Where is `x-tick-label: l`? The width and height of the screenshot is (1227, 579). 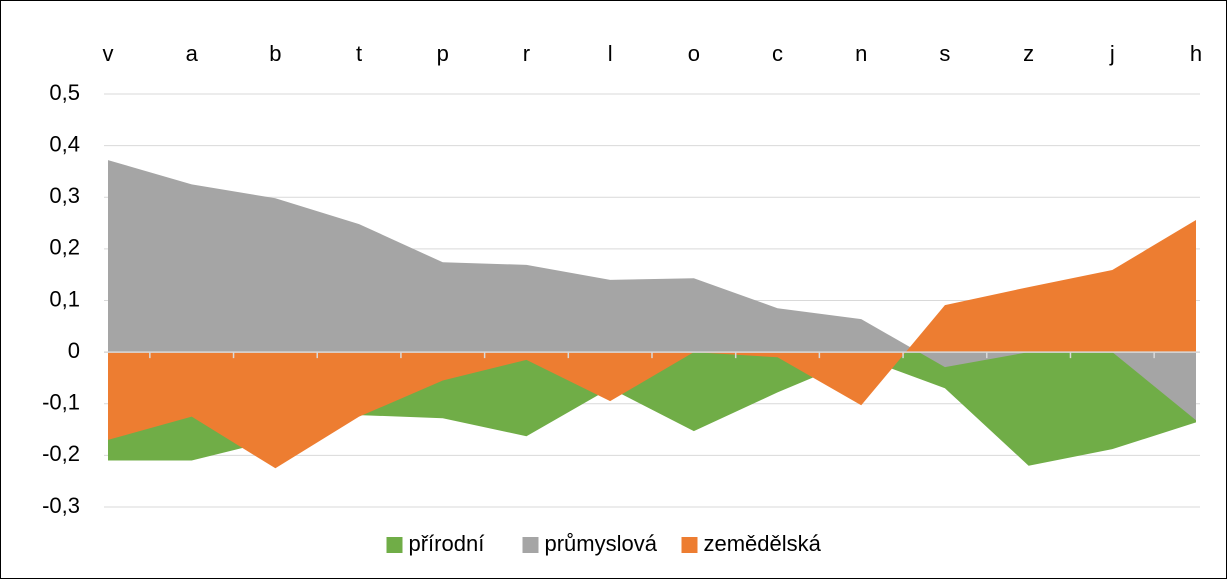
x-tick-label: l is located at coordinates (610, 53).